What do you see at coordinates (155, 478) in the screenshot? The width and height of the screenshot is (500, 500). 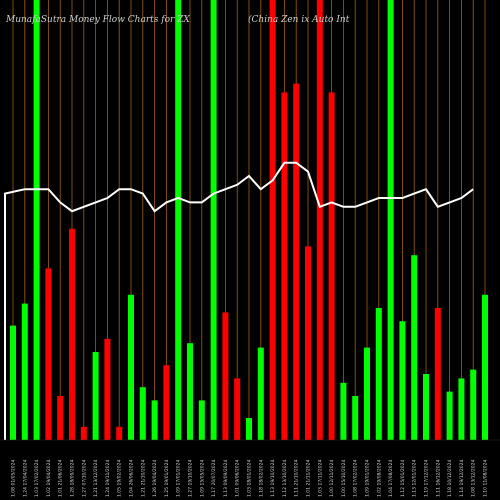 I see `x-tick-label: 1.26 19/04/2024` at bounding box center [155, 478].